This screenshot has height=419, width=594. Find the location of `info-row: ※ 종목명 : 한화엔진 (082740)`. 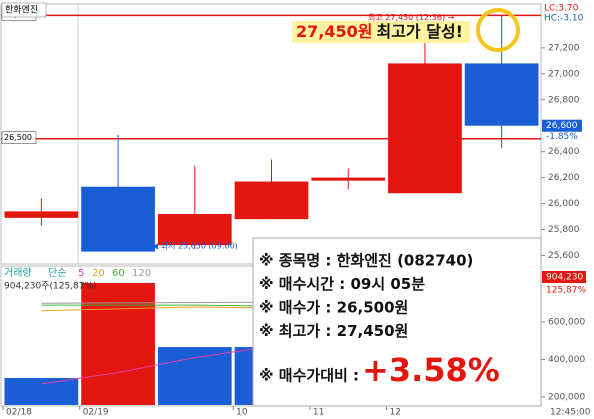

info-row: ※ 종목명 : 한화엔진 (082740) is located at coordinates (366, 261).